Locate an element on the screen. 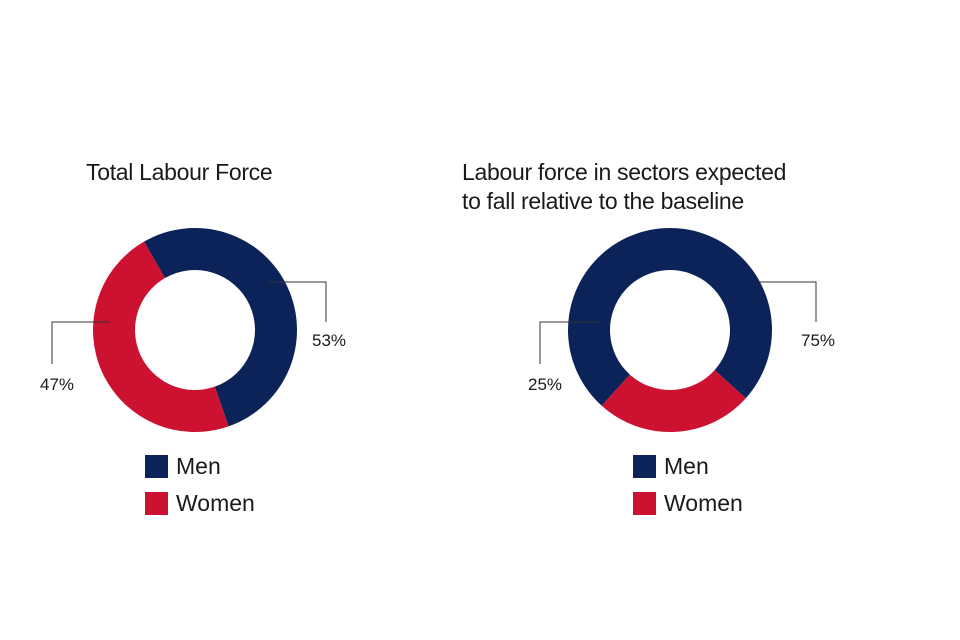 This screenshot has height=640, width=960. chart-title-line-2: to fall relative to the baseline is located at coordinates (603, 201).